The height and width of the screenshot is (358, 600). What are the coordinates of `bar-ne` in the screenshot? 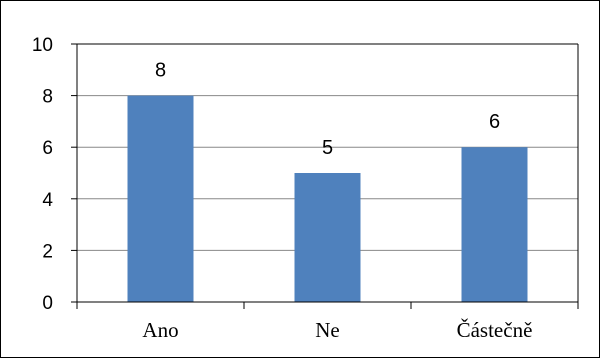 It's located at (327, 237).